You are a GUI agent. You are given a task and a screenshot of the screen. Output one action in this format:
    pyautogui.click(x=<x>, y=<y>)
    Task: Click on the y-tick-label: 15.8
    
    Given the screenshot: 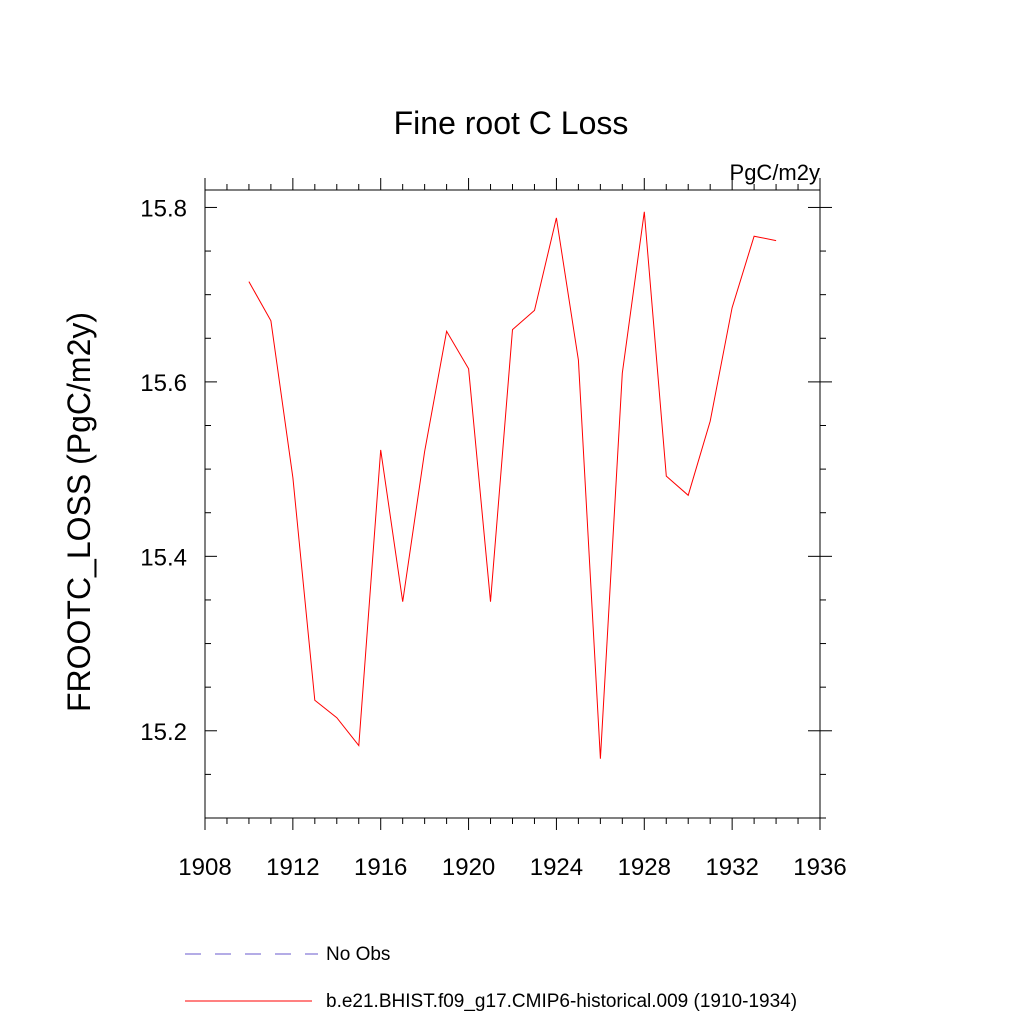 What is the action you would take?
    pyautogui.click(x=163, y=208)
    